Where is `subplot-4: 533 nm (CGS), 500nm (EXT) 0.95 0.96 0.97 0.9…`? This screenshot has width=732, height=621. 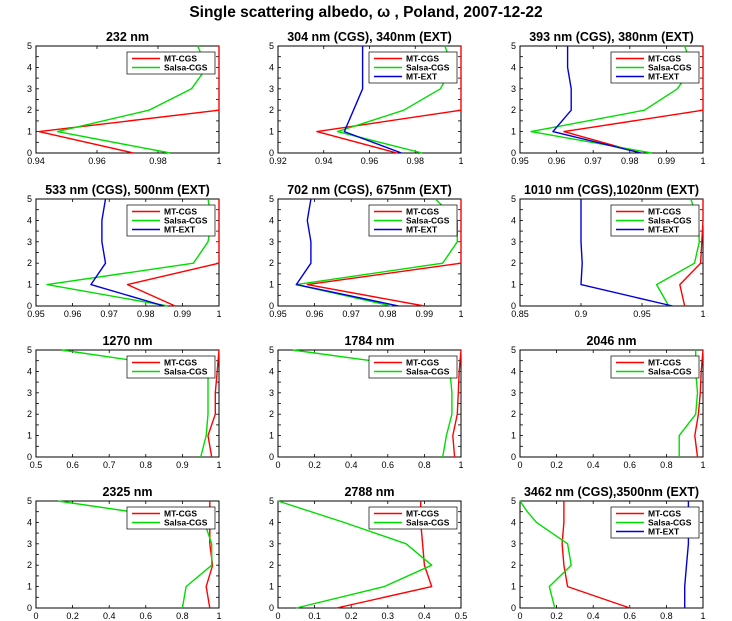
subplot-4: 533 nm (CGS), 500nm (EXT) 0.95 0.96 0.97 0.9… is located at coordinates (124, 251).